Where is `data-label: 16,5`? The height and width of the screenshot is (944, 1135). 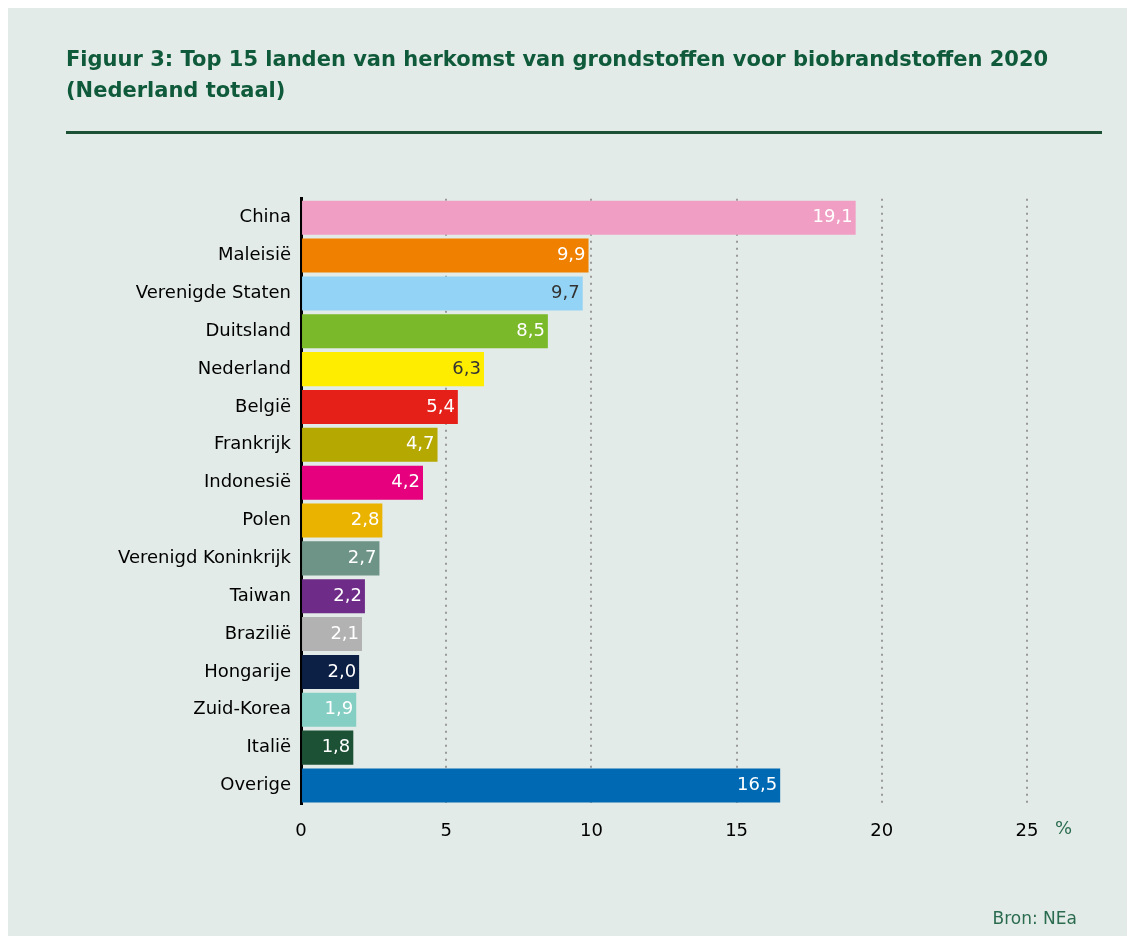 data-label: 16,5 is located at coordinates (757, 784).